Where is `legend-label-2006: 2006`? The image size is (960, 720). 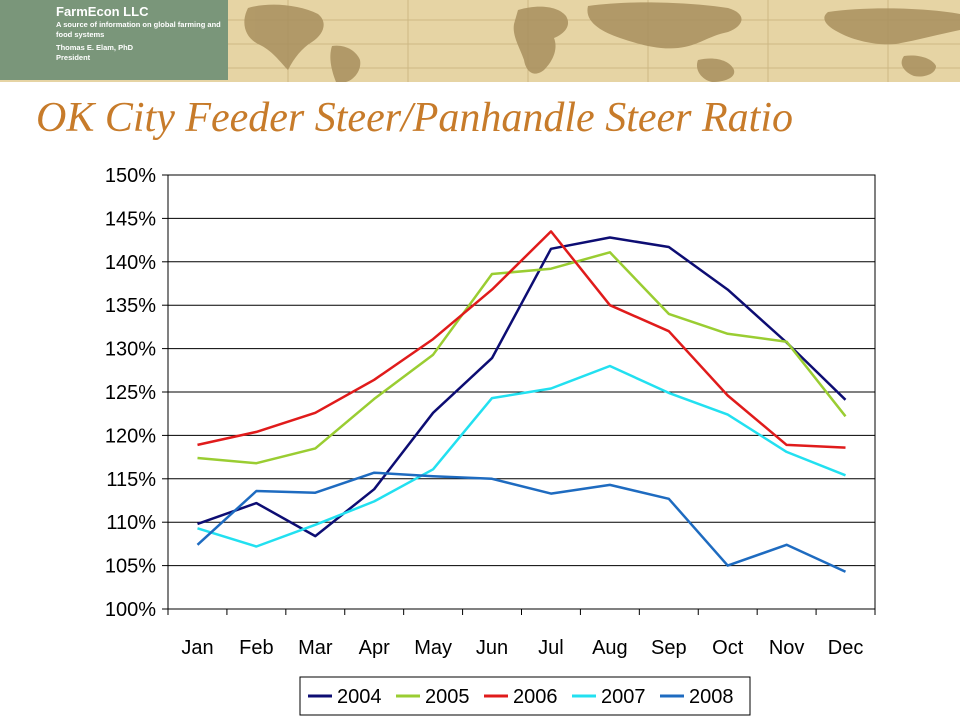
legend-label-2006: 2006 is located at coordinates (535, 697).